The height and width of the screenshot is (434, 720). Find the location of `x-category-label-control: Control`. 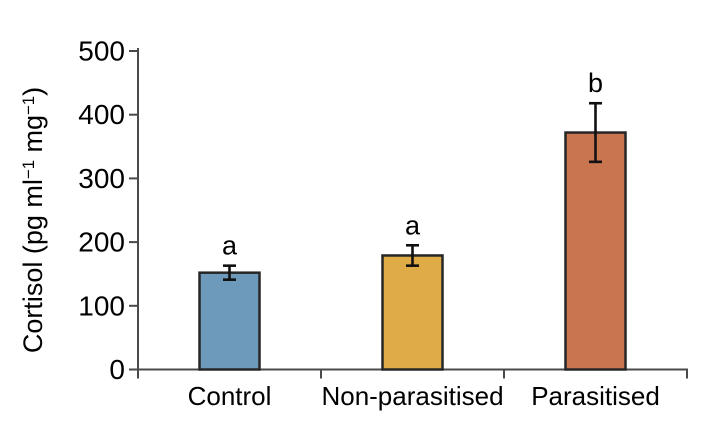

x-category-label-control: Control is located at coordinates (230, 396).